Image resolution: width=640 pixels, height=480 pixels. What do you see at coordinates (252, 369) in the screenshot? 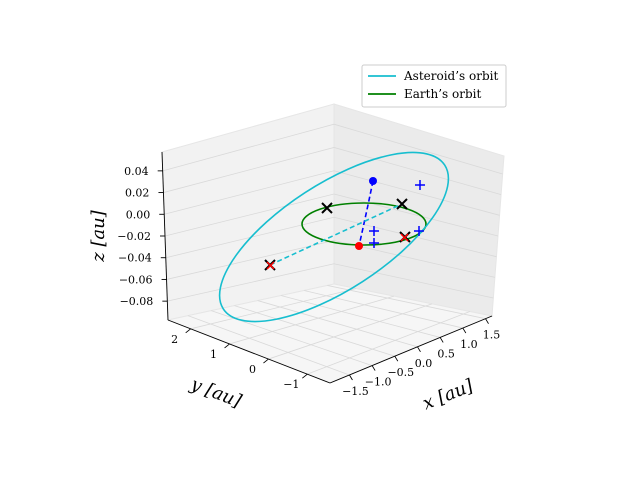
I see `y-tick-label: 0` at bounding box center [252, 369].